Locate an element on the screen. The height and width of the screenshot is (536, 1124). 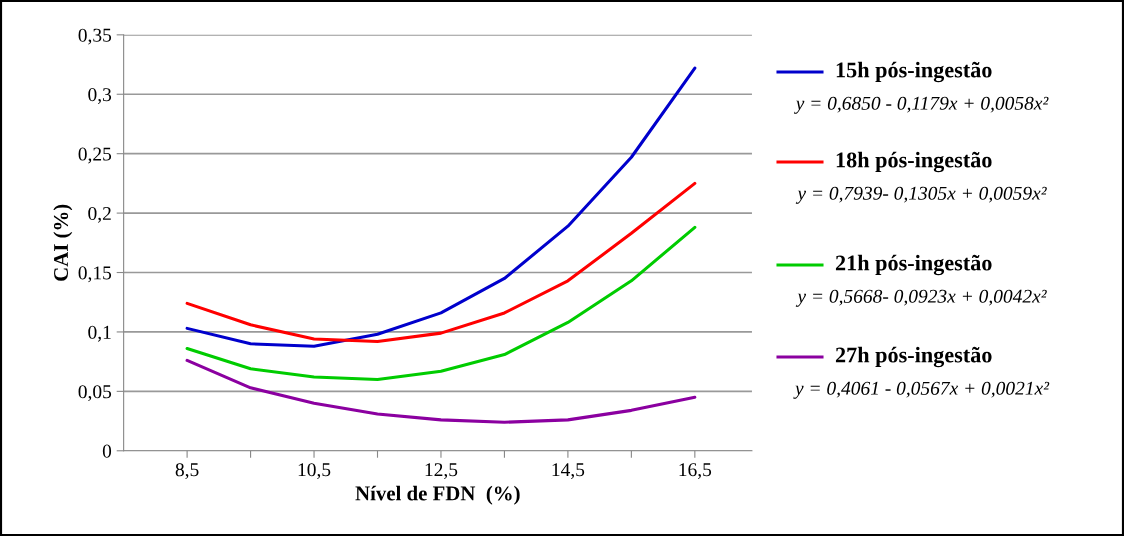
y-tick-label: 0,2 is located at coordinates (99, 214).